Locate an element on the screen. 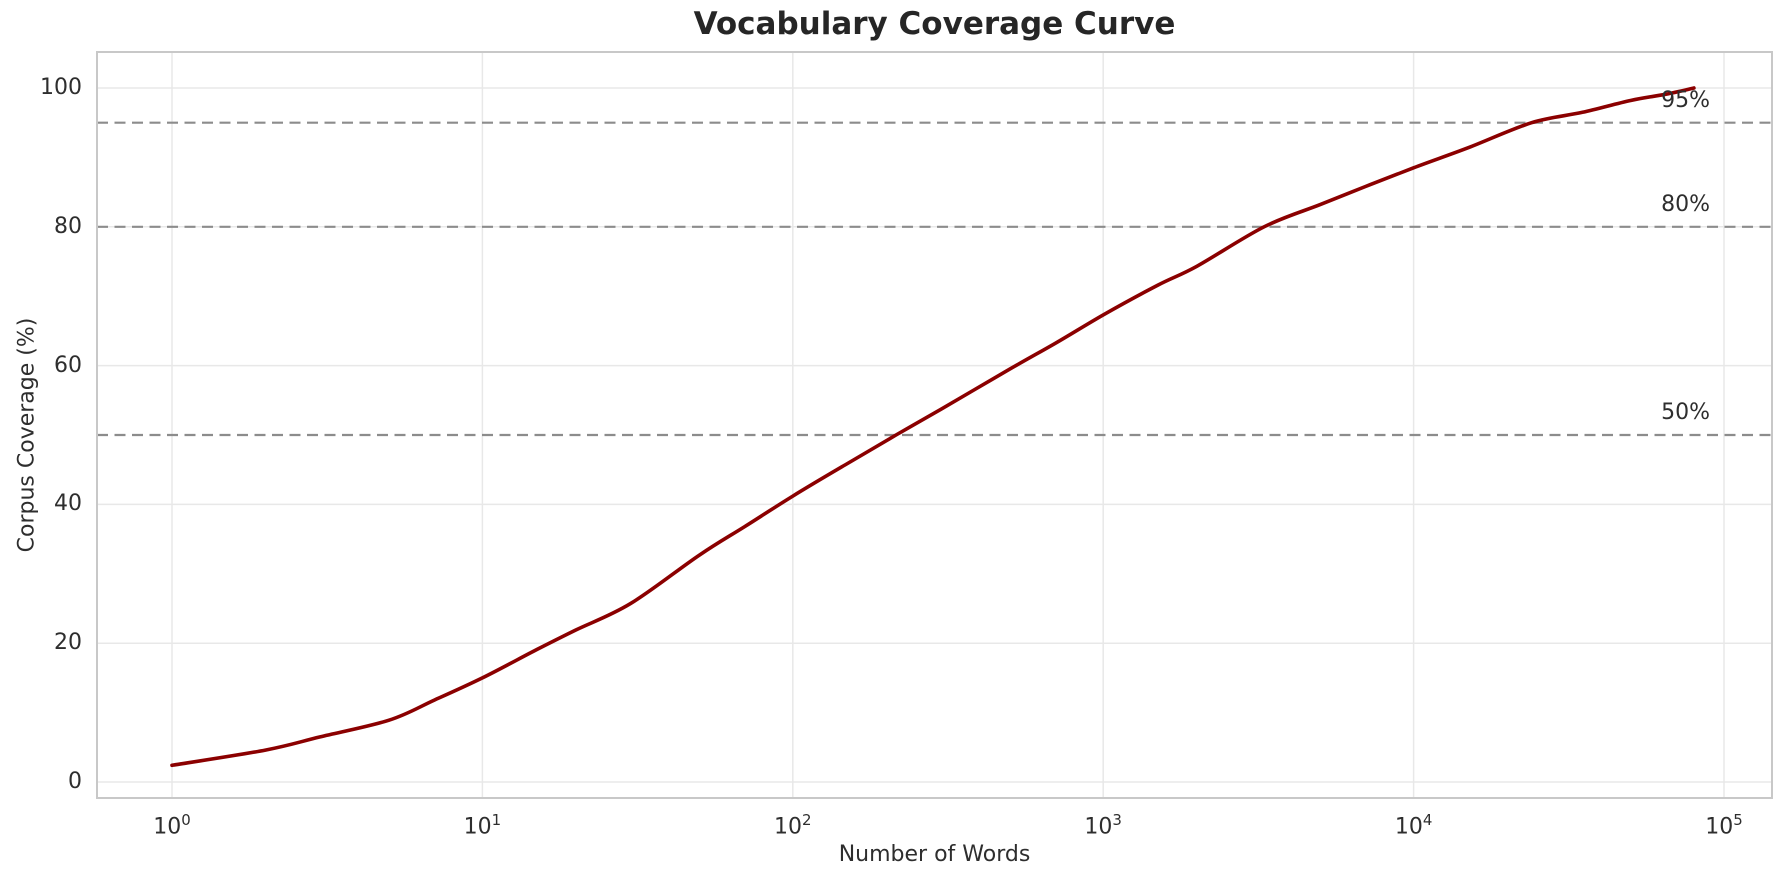 This screenshot has width=1784, height=883. x-tick-exponent: 2 is located at coordinates (807, 820).